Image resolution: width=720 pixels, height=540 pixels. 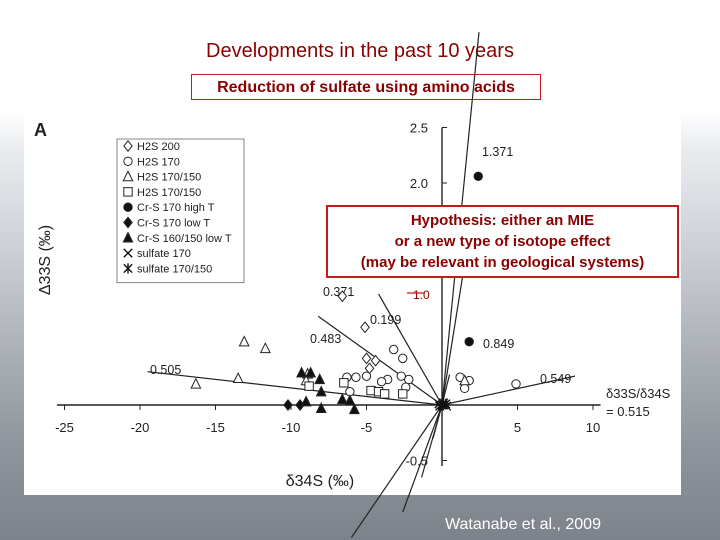 What do you see at coordinates (360, 51) in the screenshot?
I see `slide-title: Developments in the past 10 years` at bounding box center [360, 51].